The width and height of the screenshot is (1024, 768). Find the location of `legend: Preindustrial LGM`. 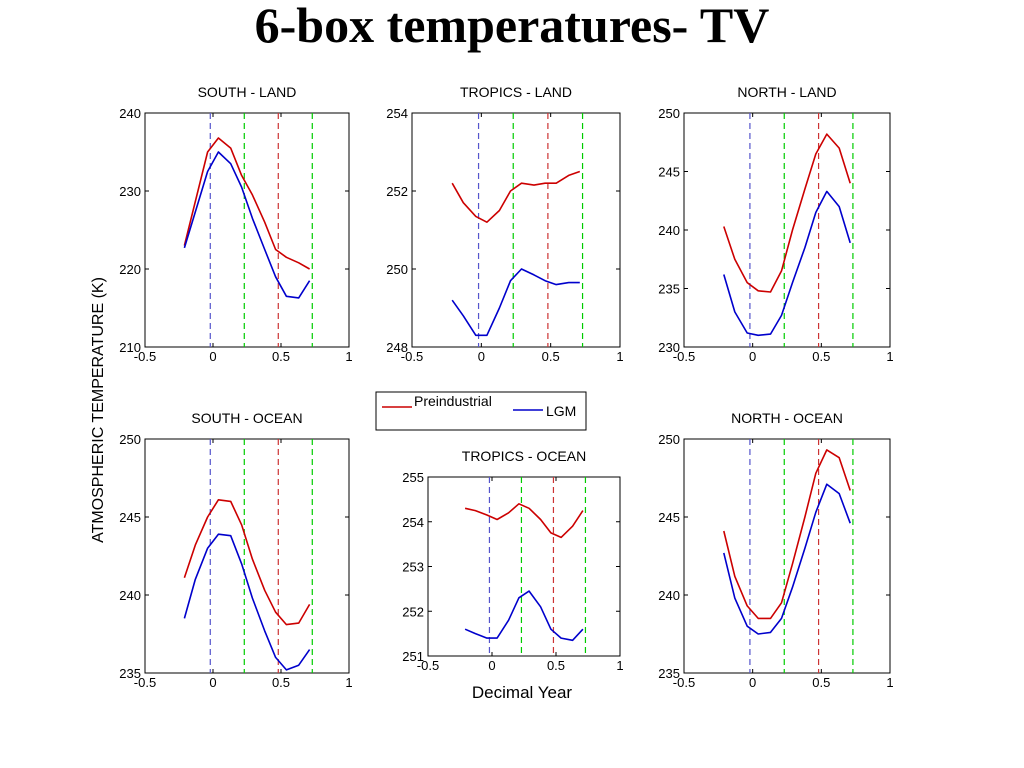

legend: Preindustrial LGM is located at coordinates (481, 411).